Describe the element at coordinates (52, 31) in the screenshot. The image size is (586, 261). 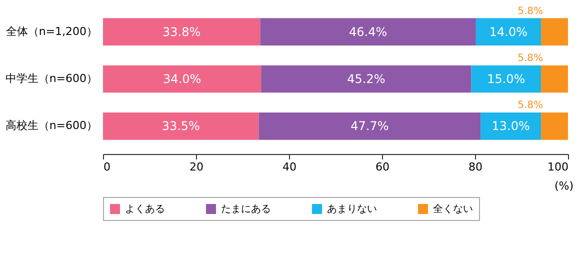
I see `y-tick-label: 全体（n=1,200）` at that location.